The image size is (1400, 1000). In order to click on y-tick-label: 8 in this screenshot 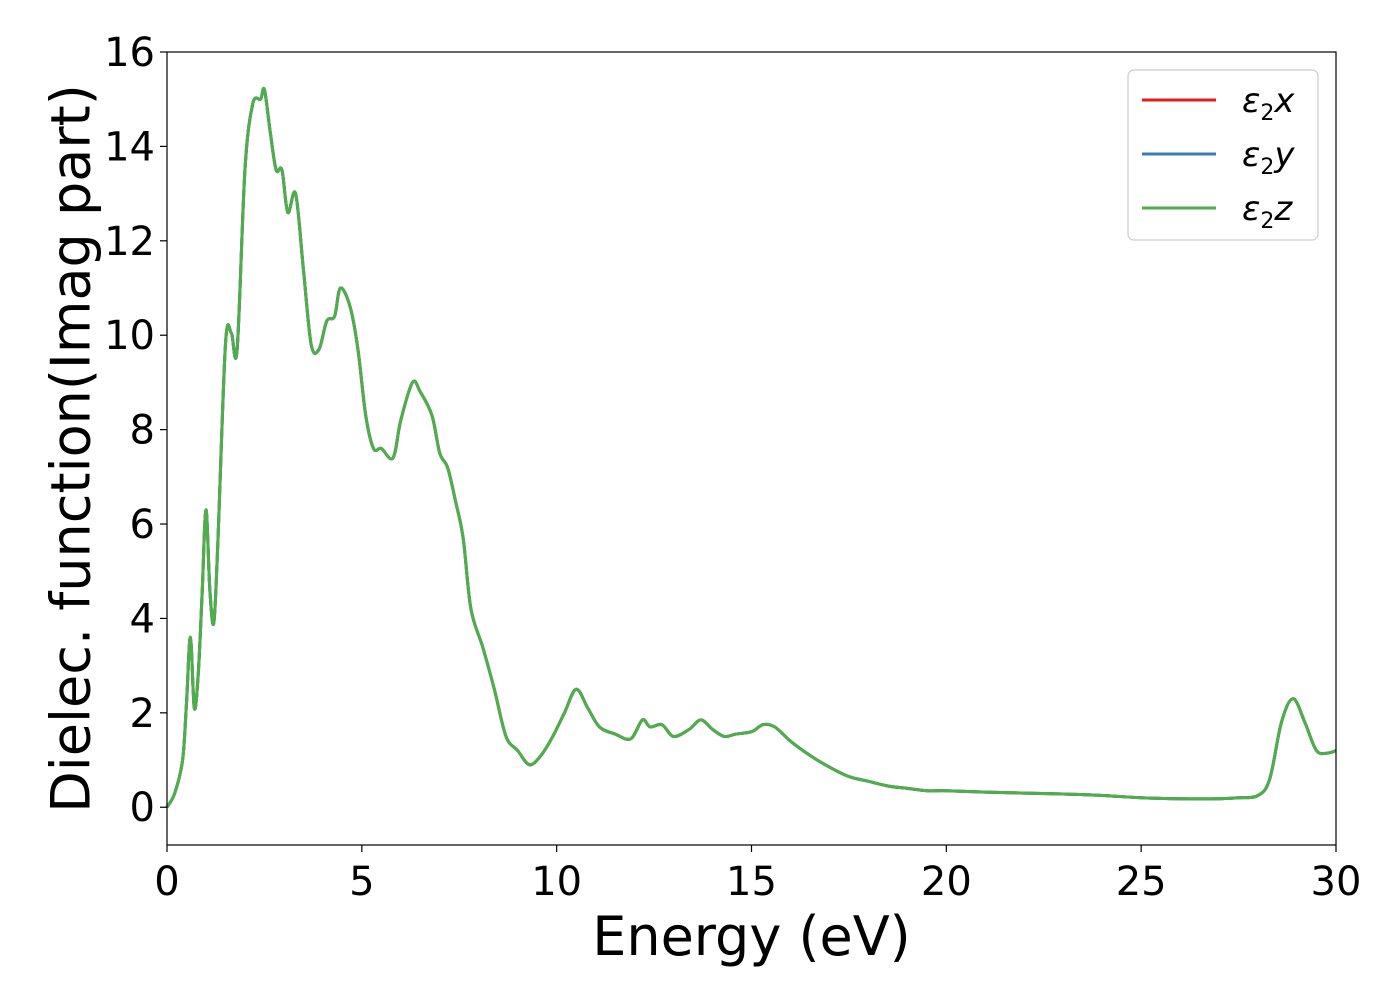, I will do `click(142, 431)`.